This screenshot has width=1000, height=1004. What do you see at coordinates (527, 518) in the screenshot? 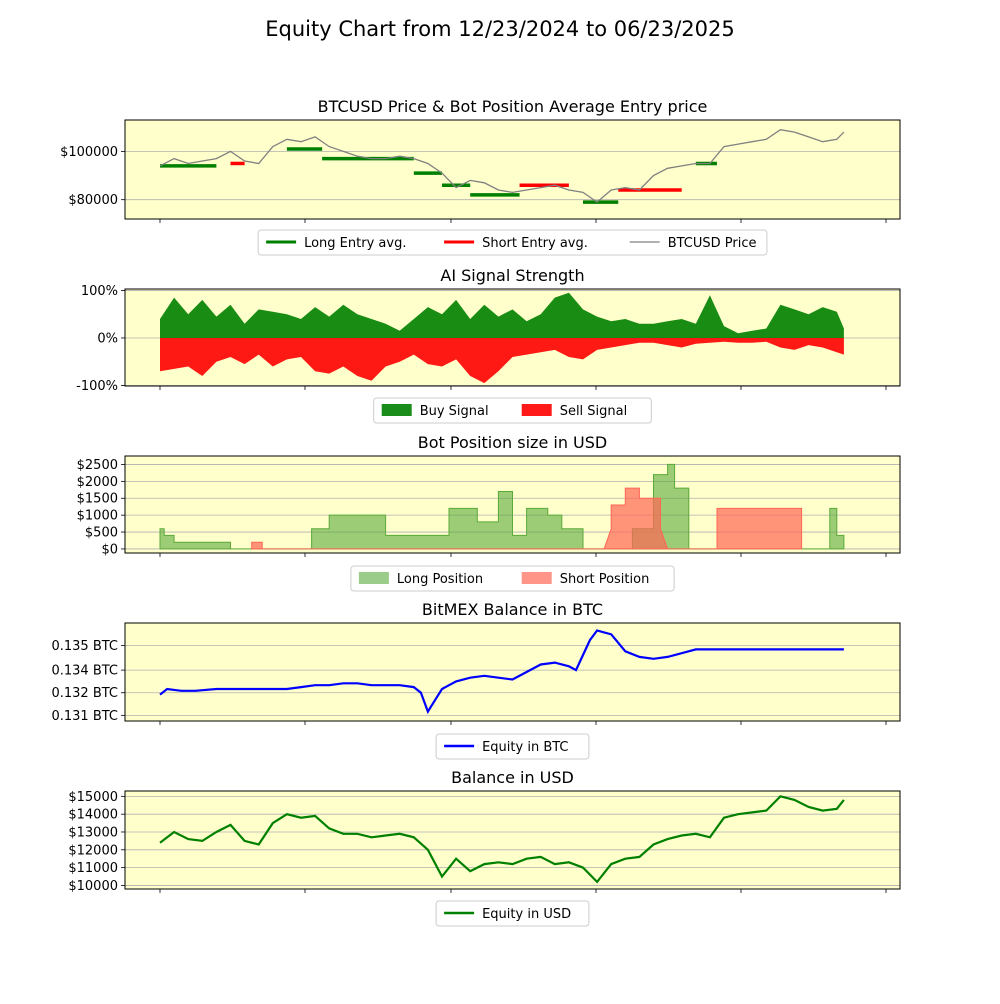
I see `short-position-area` at bounding box center [527, 518].